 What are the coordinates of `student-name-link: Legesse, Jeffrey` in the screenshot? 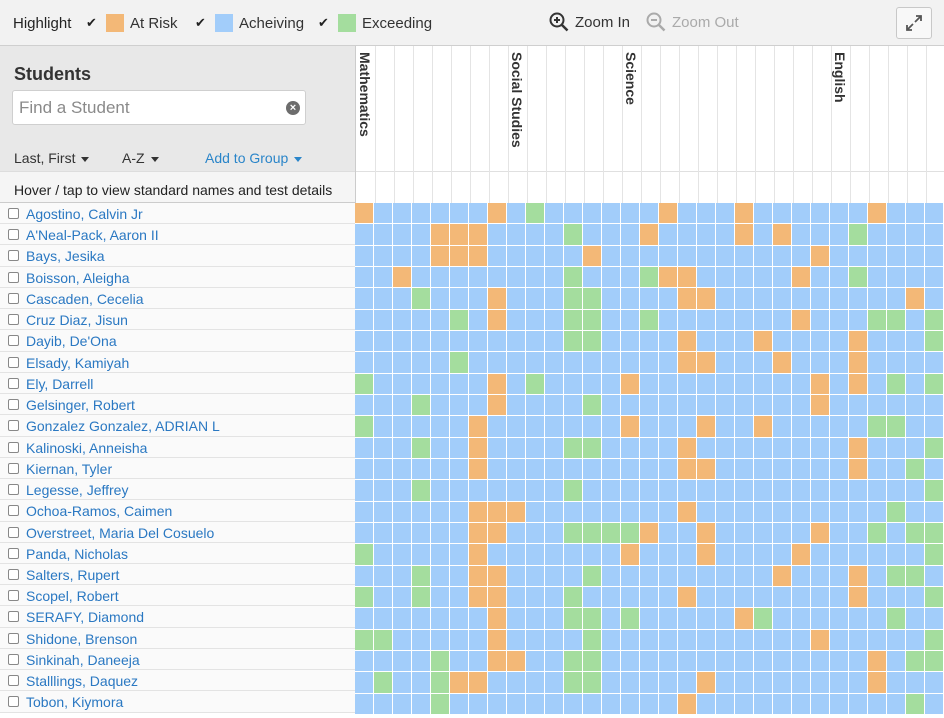 It's located at (77, 490).